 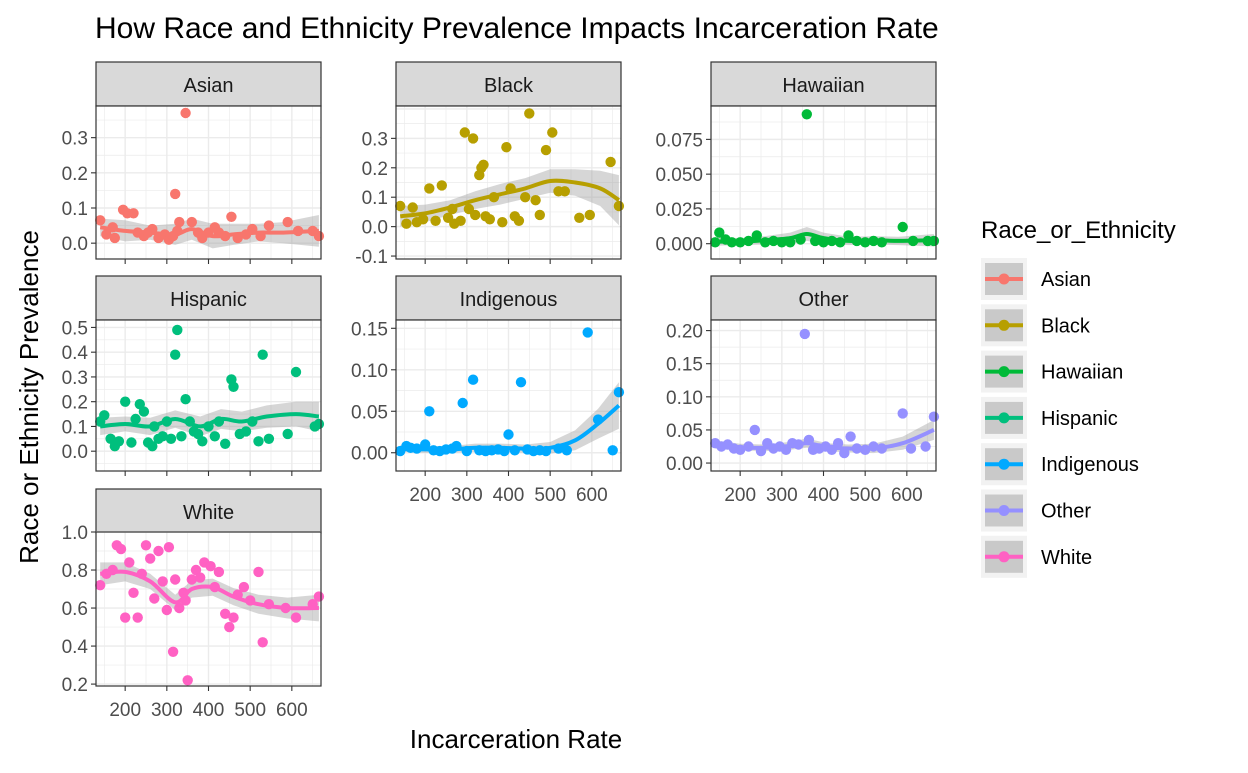 I want to click on y-tick-label: 0.10, so click(x=684, y=398).